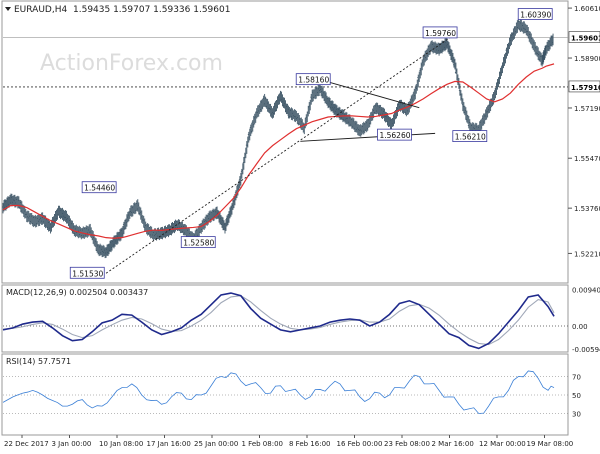  I want to click on x-tick-label: 8 Feb 16:00, so click(309, 444).